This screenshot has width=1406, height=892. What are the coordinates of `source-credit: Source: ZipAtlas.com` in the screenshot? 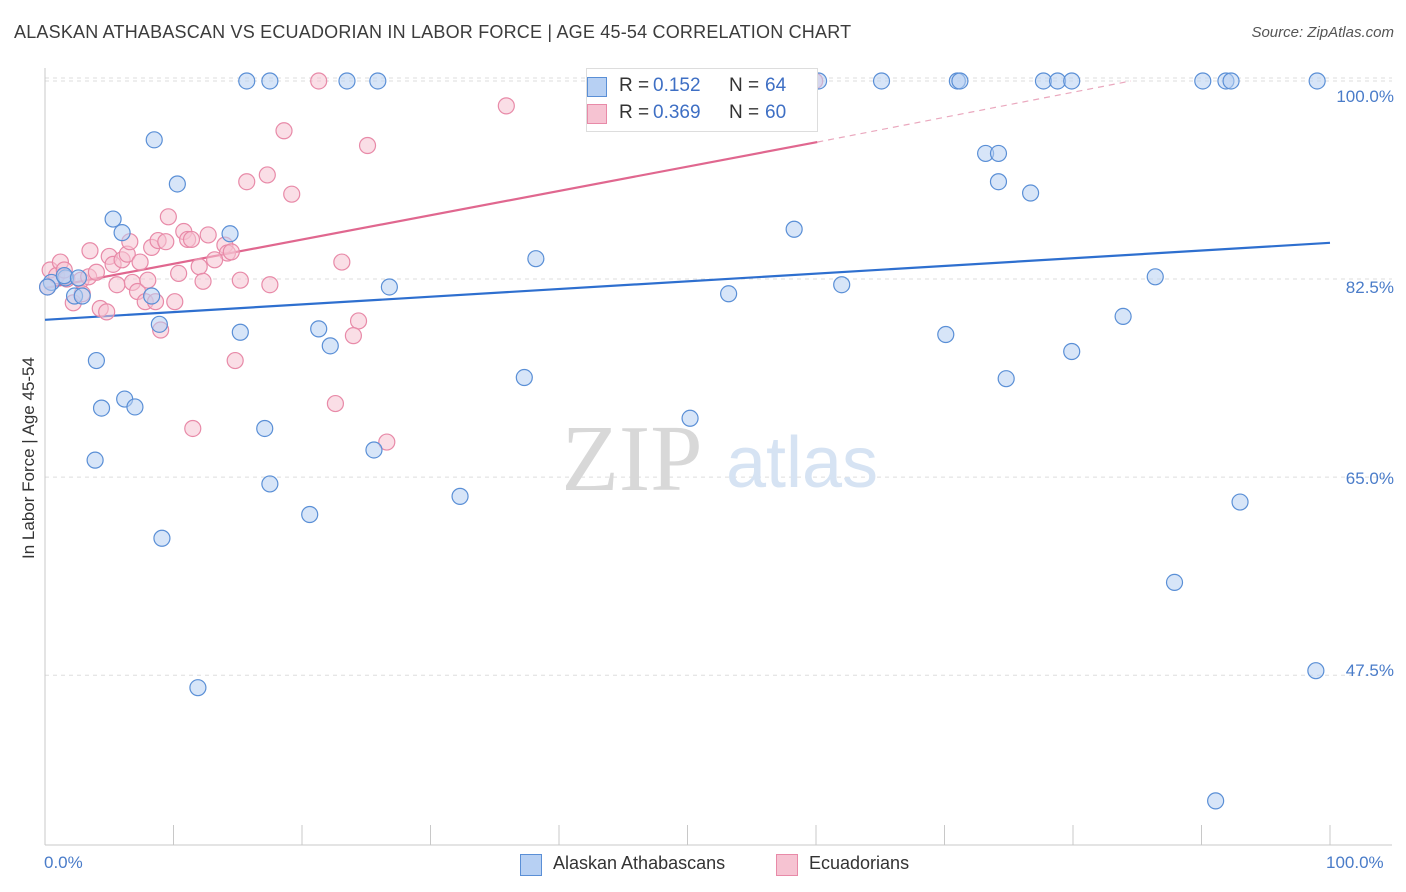 It's located at (1322, 32).